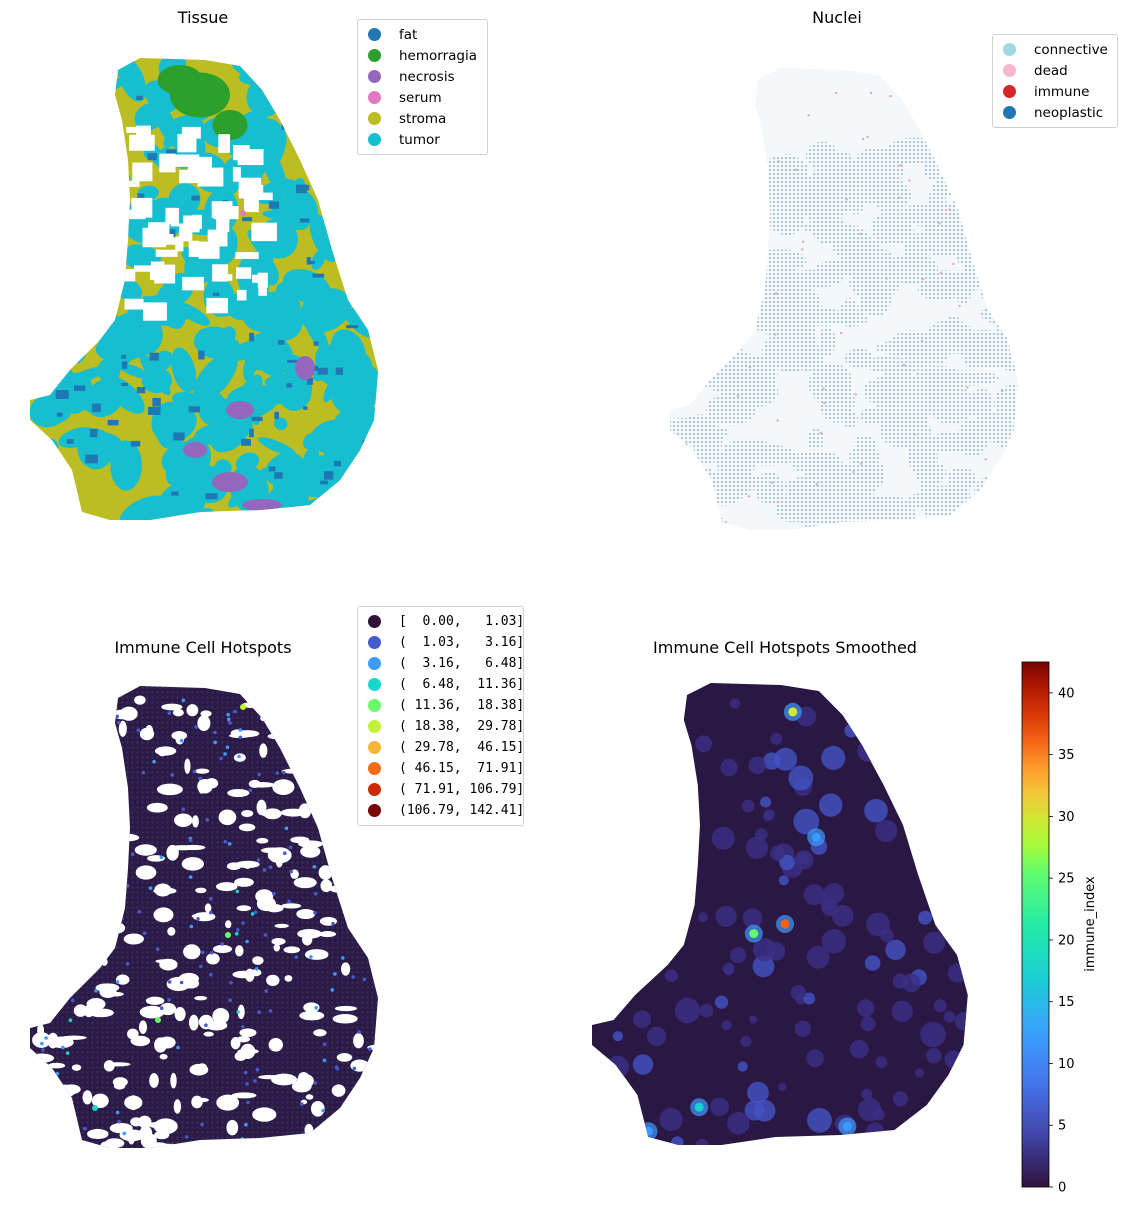 This screenshot has height=1205, width=1127. Describe the element at coordinates (204, 917) in the screenshot. I see `hotspot-map` at that location.